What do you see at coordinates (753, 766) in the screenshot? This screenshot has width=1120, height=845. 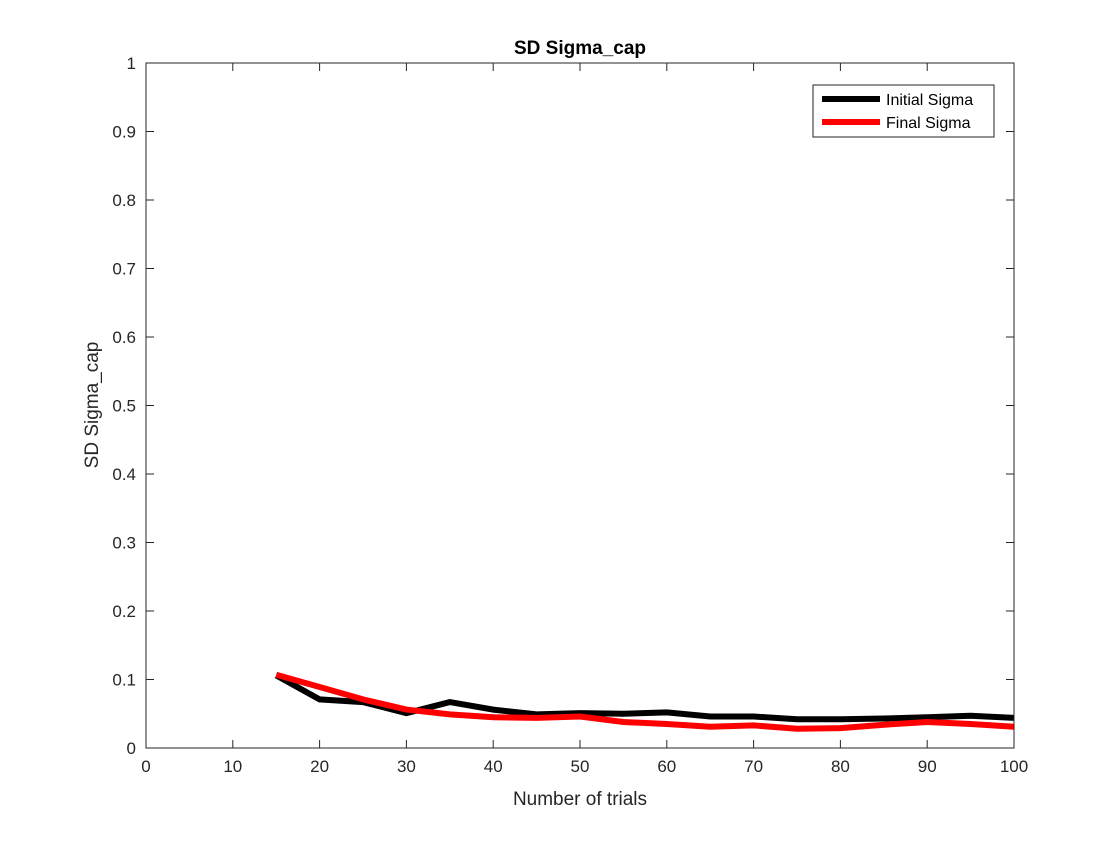 I see `x-tick-label: 70` at bounding box center [753, 766].